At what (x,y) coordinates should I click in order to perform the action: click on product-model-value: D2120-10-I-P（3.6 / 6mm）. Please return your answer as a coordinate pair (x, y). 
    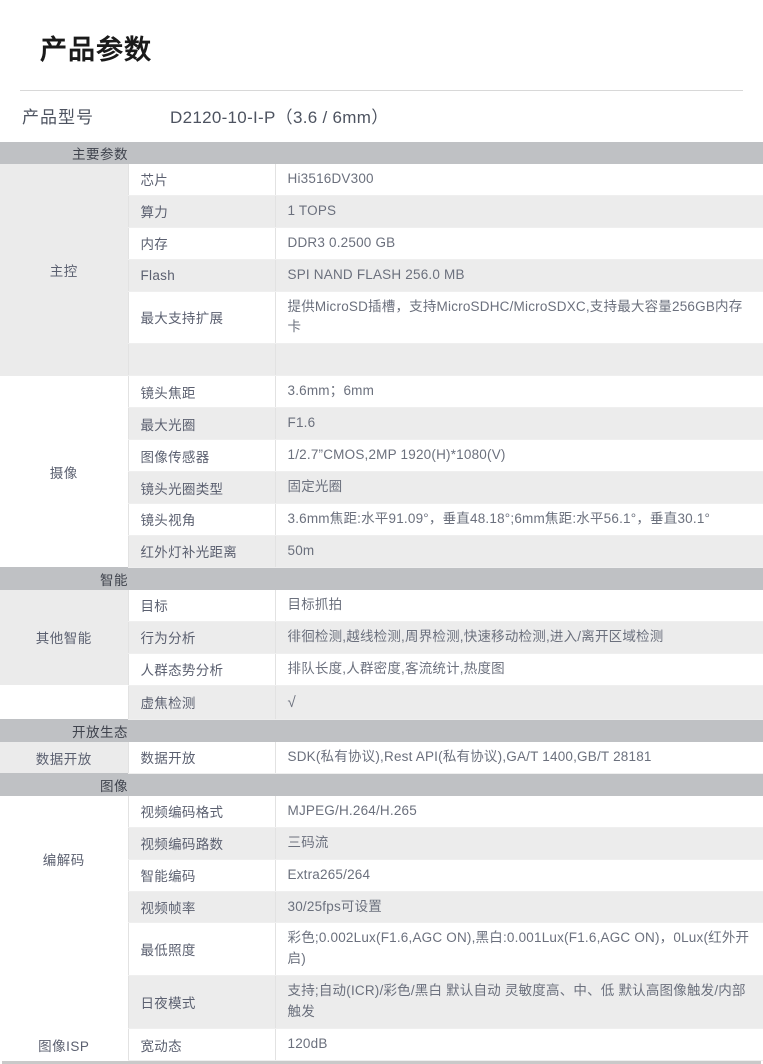
    Looking at the image, I should click on (279, 117).